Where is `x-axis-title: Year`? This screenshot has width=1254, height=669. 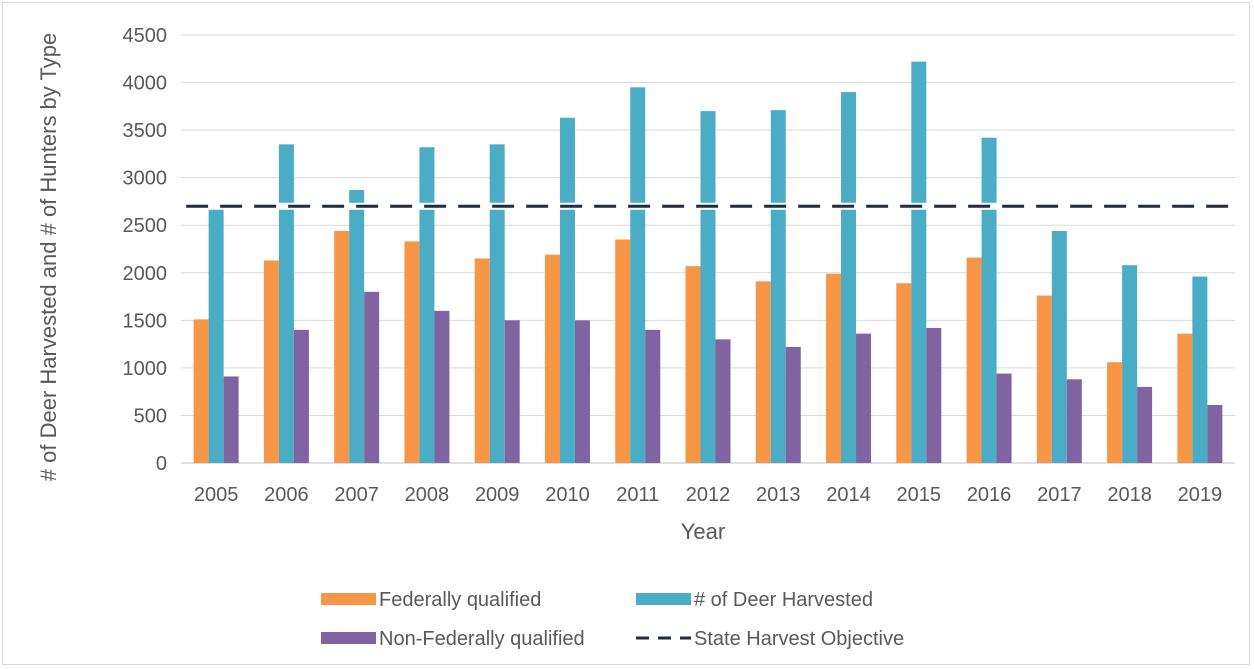
x-axis-title: Year is located at coordinates (703, 531).